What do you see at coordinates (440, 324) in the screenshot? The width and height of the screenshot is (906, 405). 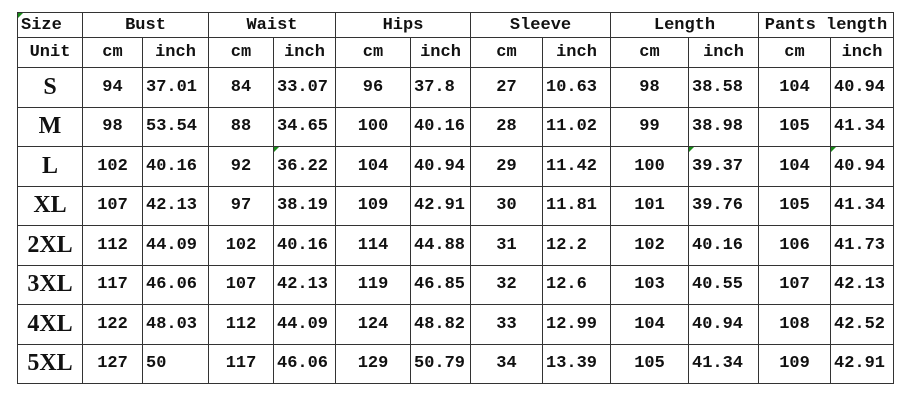 I see `inch-value-cell: 48.82` at bounding box center [440, 324].